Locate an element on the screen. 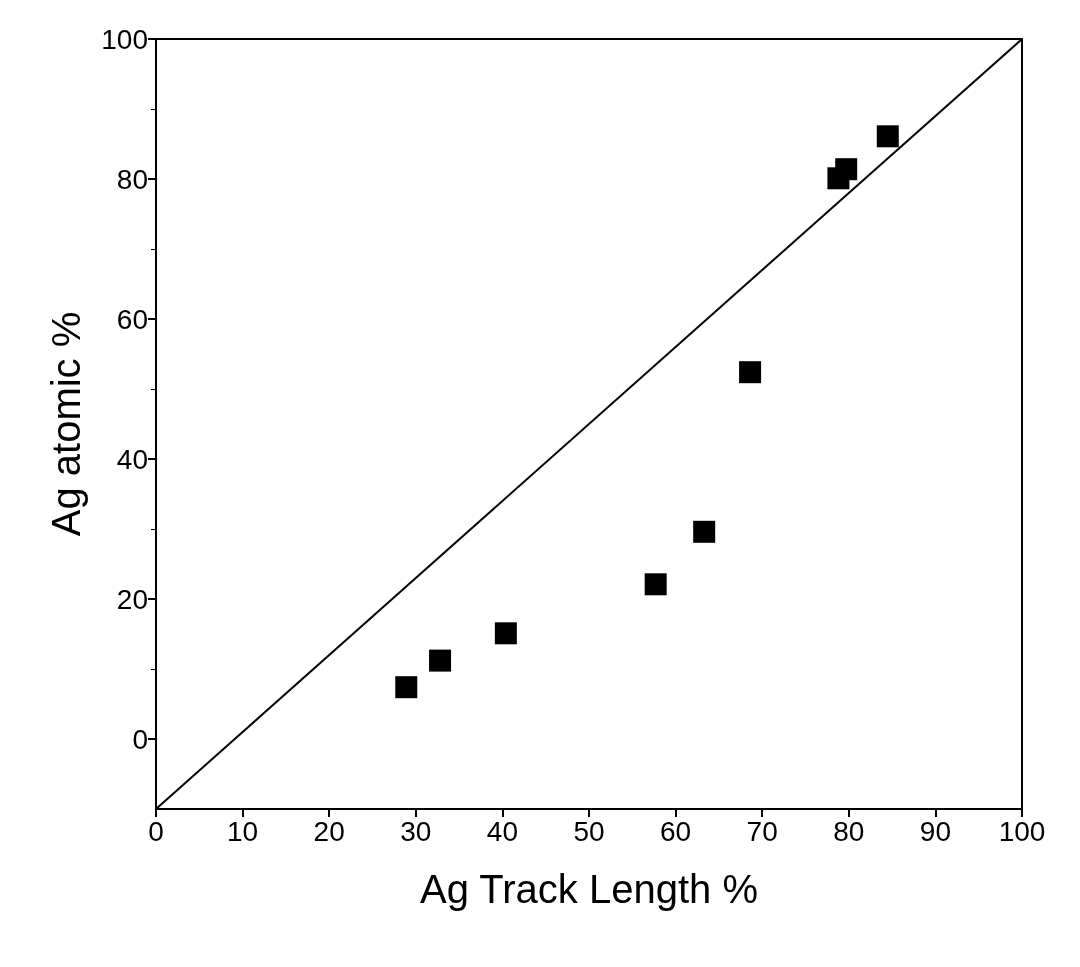  y-tick-label: 60 is located at coordinates (132, 319).